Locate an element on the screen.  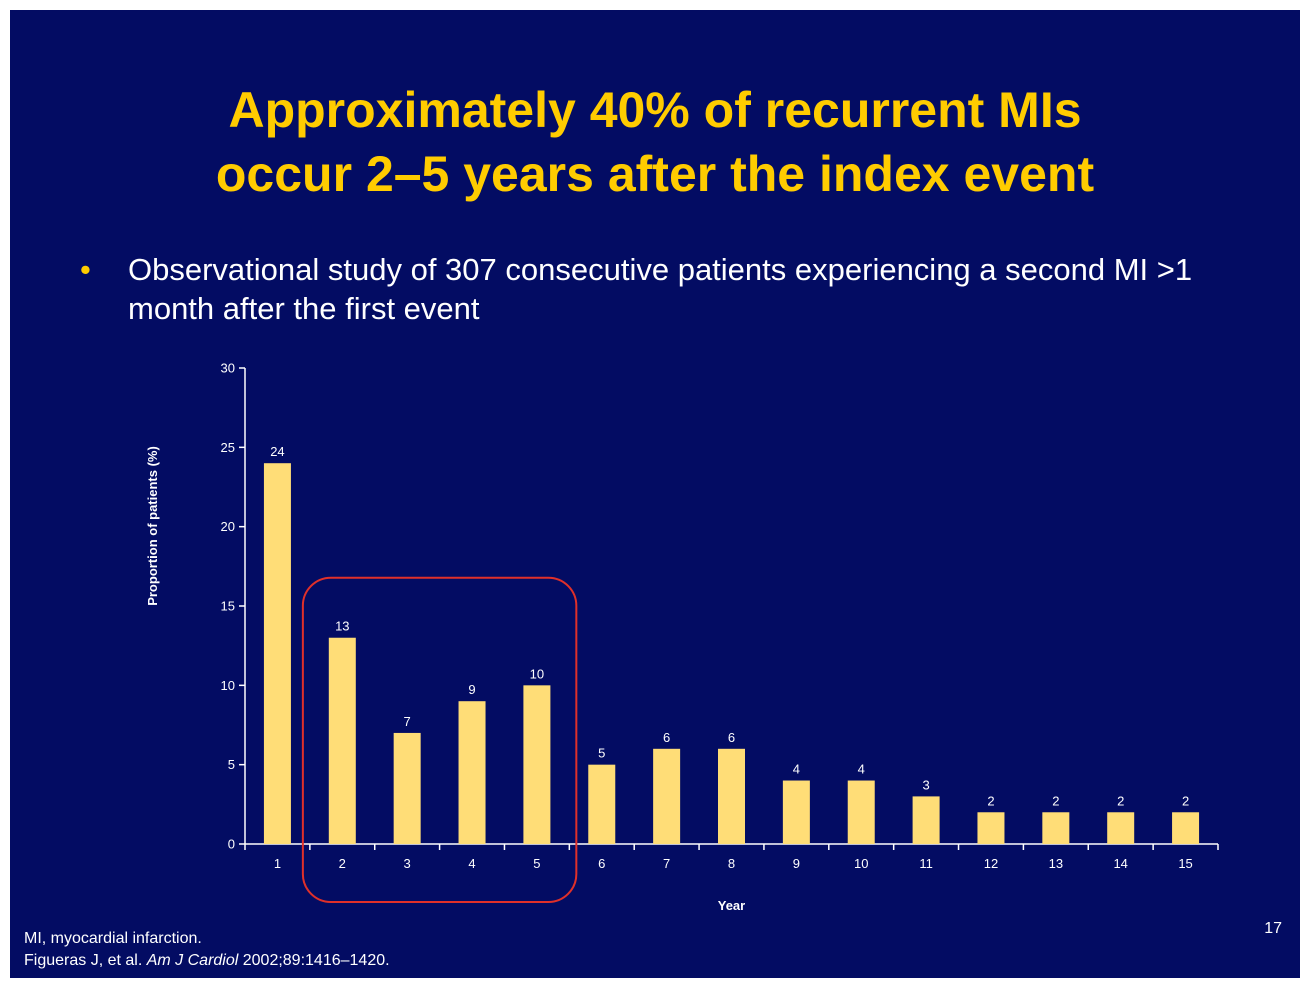
x-tick-label: 2 is located at coordinates (342, 863).